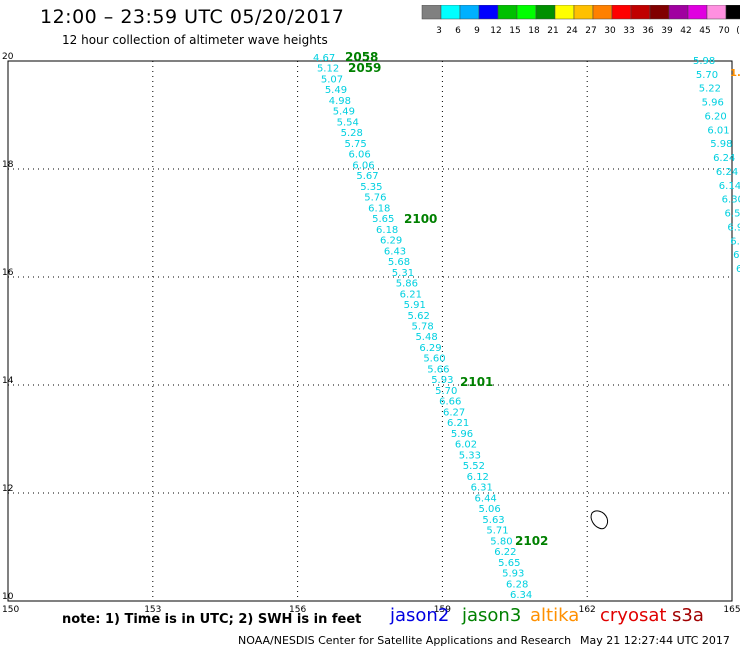 This screenshot has height=650, width=740. Describe the element at coordinates (352, 133) in the screenshot. I see `swh-value-label: 5.28` at that location.